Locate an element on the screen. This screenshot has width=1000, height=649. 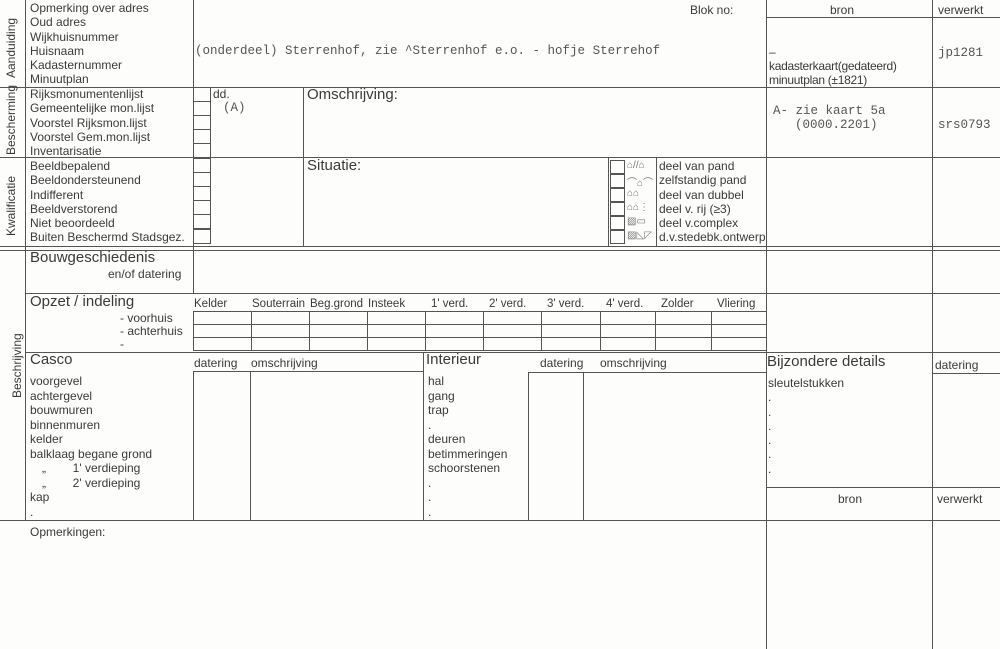
house-part-icon: ⌂//⌂ is located at coordinates (636, 165).